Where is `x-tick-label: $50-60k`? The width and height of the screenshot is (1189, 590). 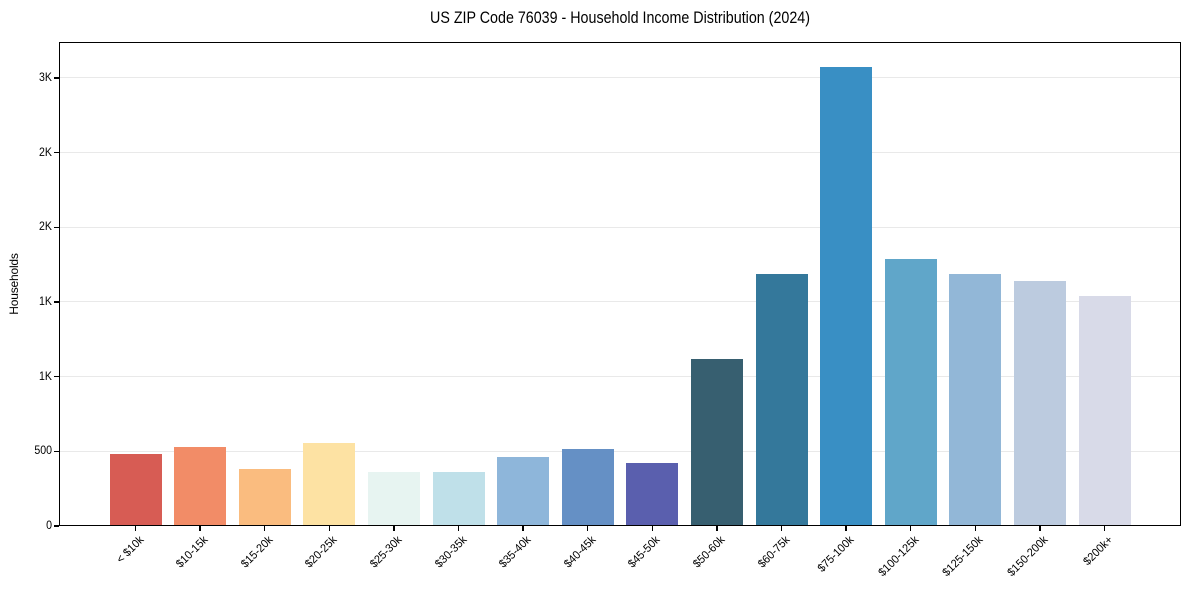 x-tick-label: $50-60k is located at coordinates (709, 552).